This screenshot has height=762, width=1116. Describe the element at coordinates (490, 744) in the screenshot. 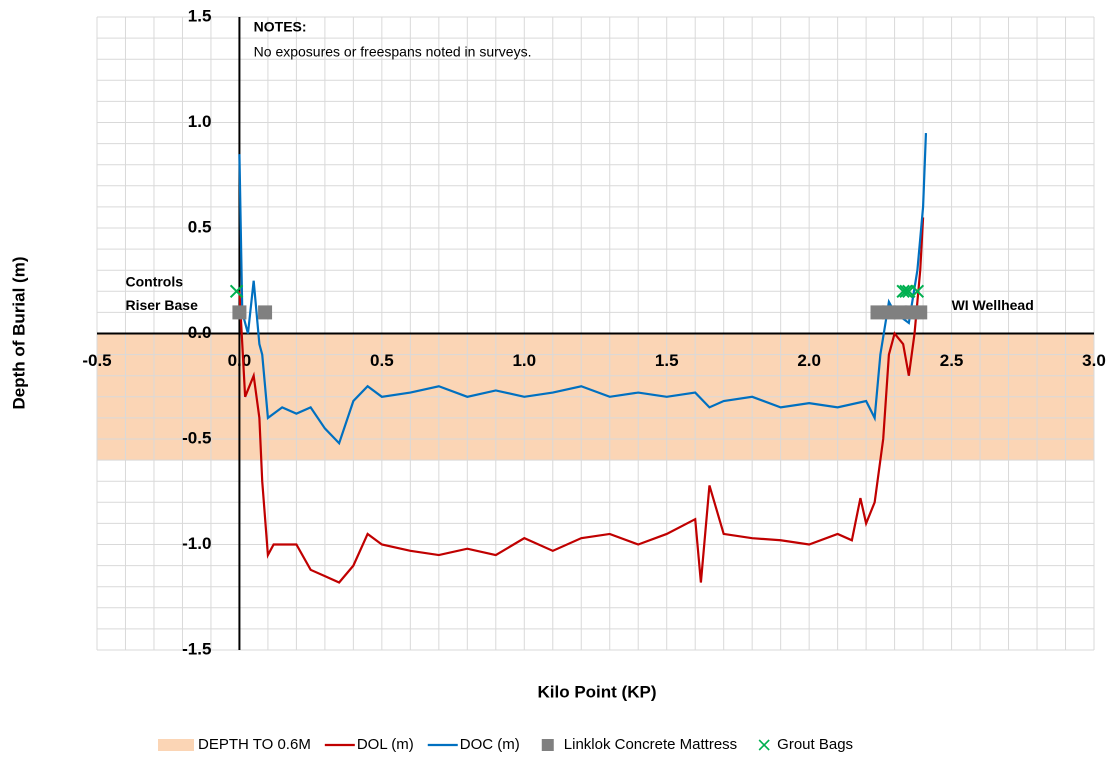

I see `legend-label: DOC (m)` at that location.